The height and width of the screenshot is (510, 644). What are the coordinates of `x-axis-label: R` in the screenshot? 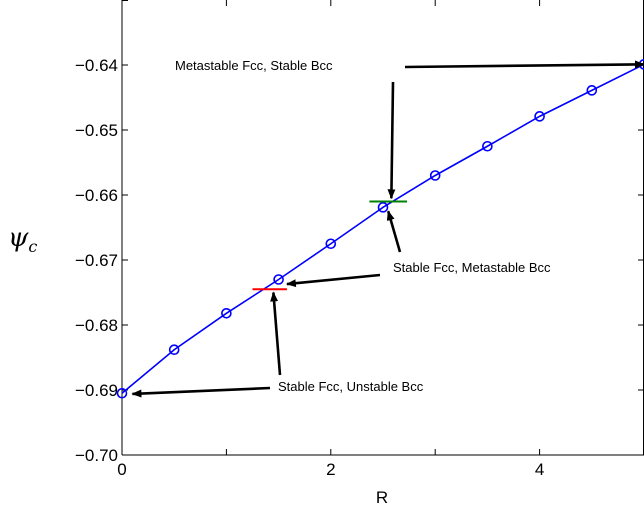 It's located at (382, 497).